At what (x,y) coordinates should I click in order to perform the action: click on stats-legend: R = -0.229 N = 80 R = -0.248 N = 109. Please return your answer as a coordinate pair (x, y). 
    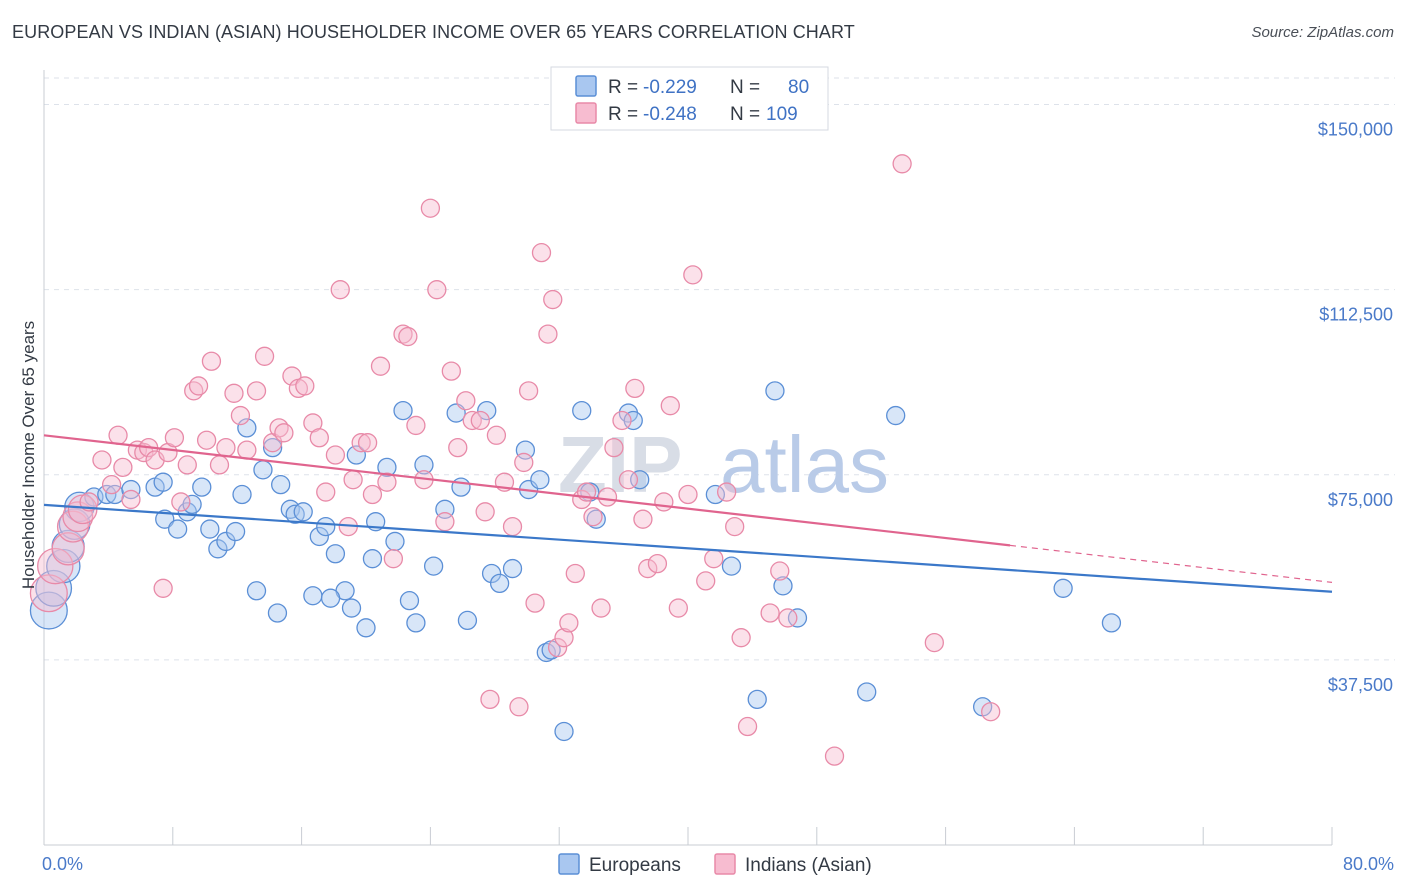
    Looking at the image, I should click on (689, 98).